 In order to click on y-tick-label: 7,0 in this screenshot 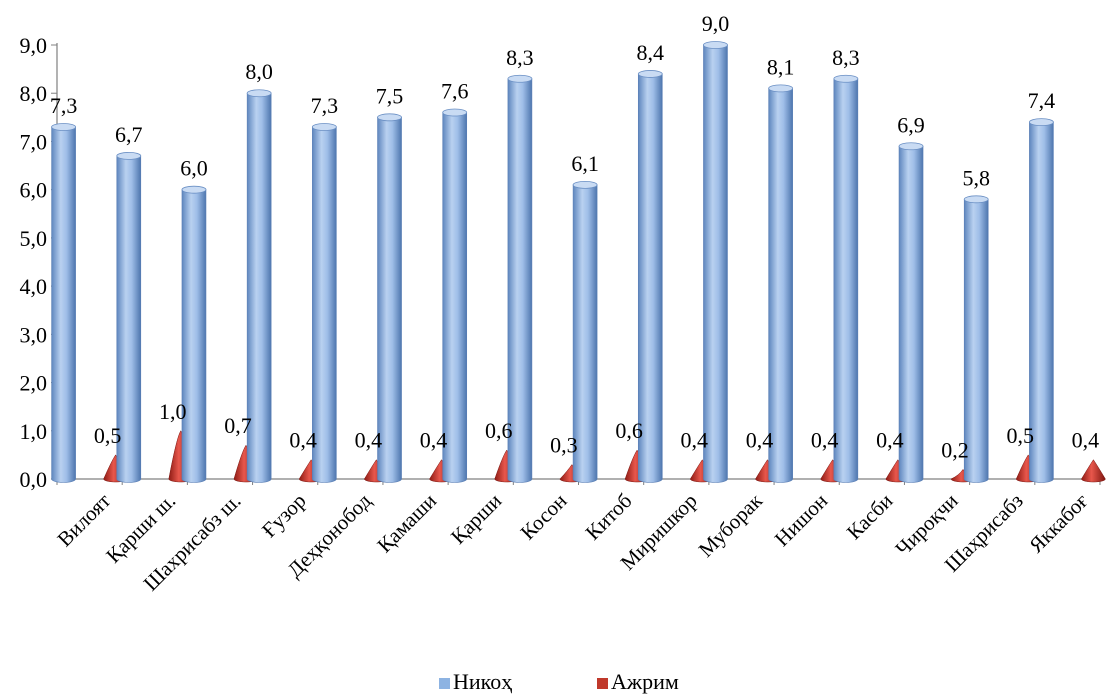, I will do `click(34, 141)`.